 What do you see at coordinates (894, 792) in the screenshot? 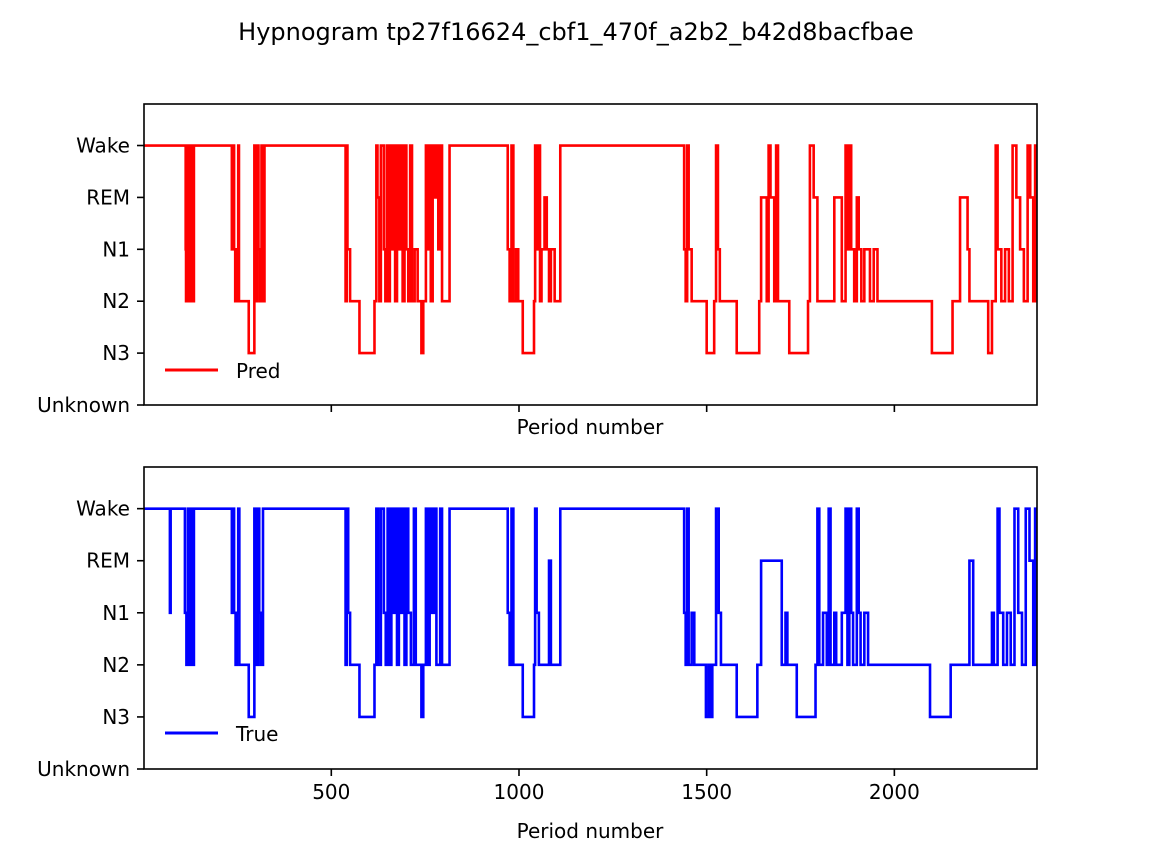
I see `true-x-tick-label: 2000` at bounding box center [894, 792].